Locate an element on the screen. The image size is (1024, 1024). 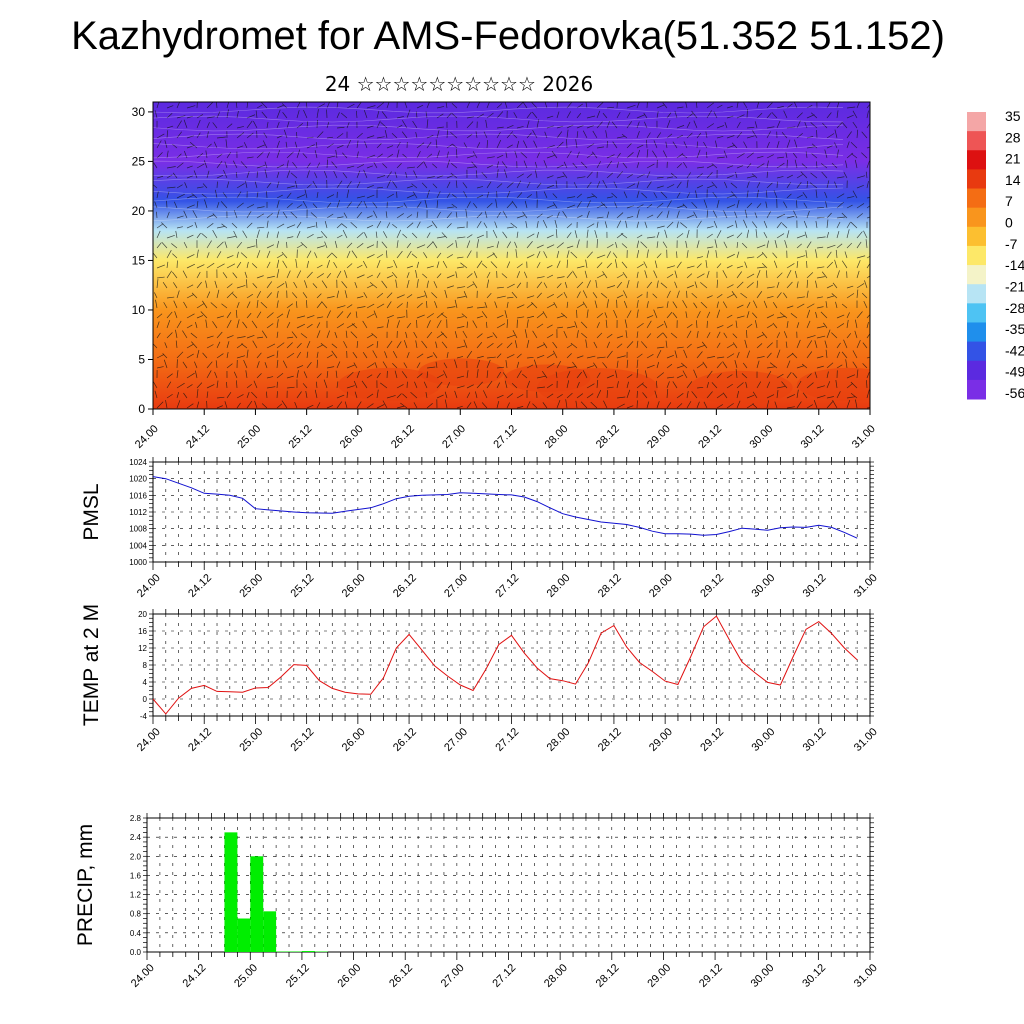
colorbar-label: -42 is located at coordinates (1014, 350).